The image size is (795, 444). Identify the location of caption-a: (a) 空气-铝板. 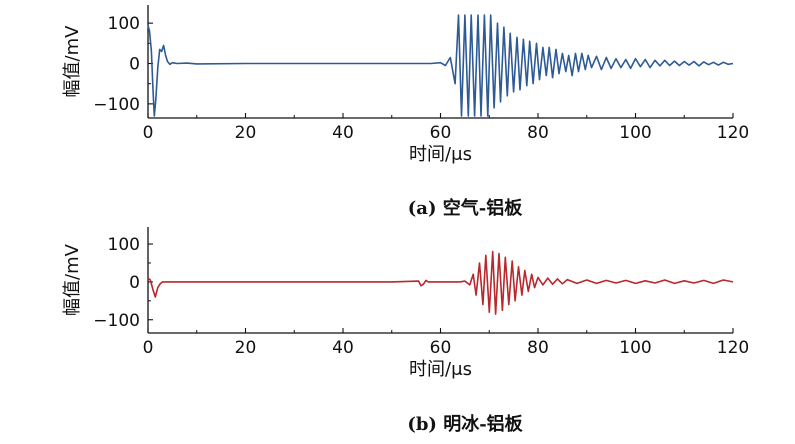
(465, 208).